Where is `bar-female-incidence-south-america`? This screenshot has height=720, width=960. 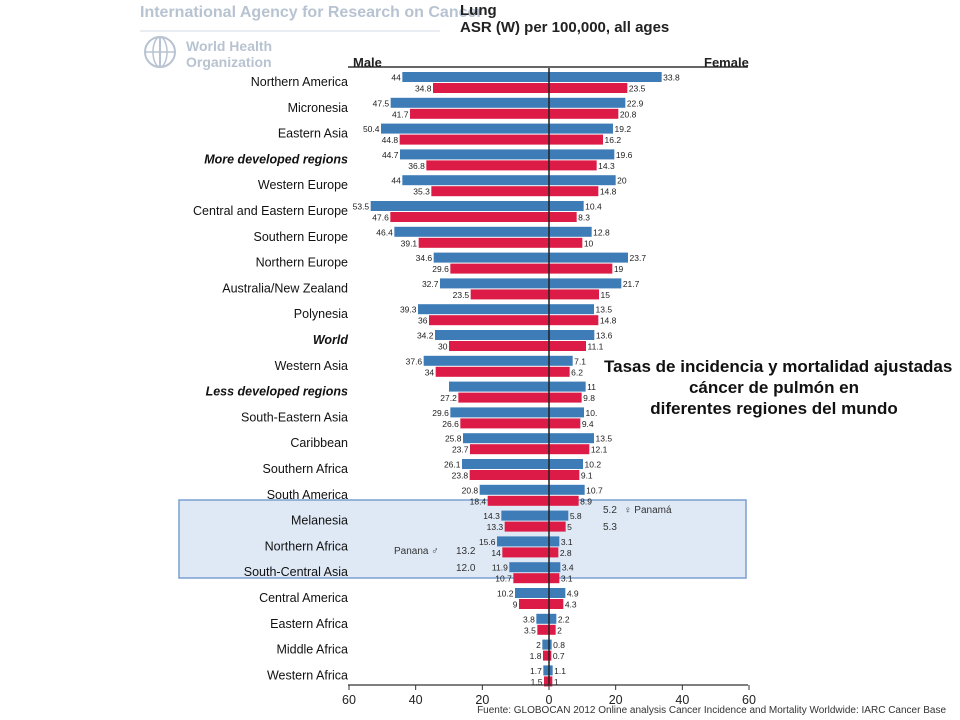 bar-female-incidence-south-america is located at coordinates (567, 489).